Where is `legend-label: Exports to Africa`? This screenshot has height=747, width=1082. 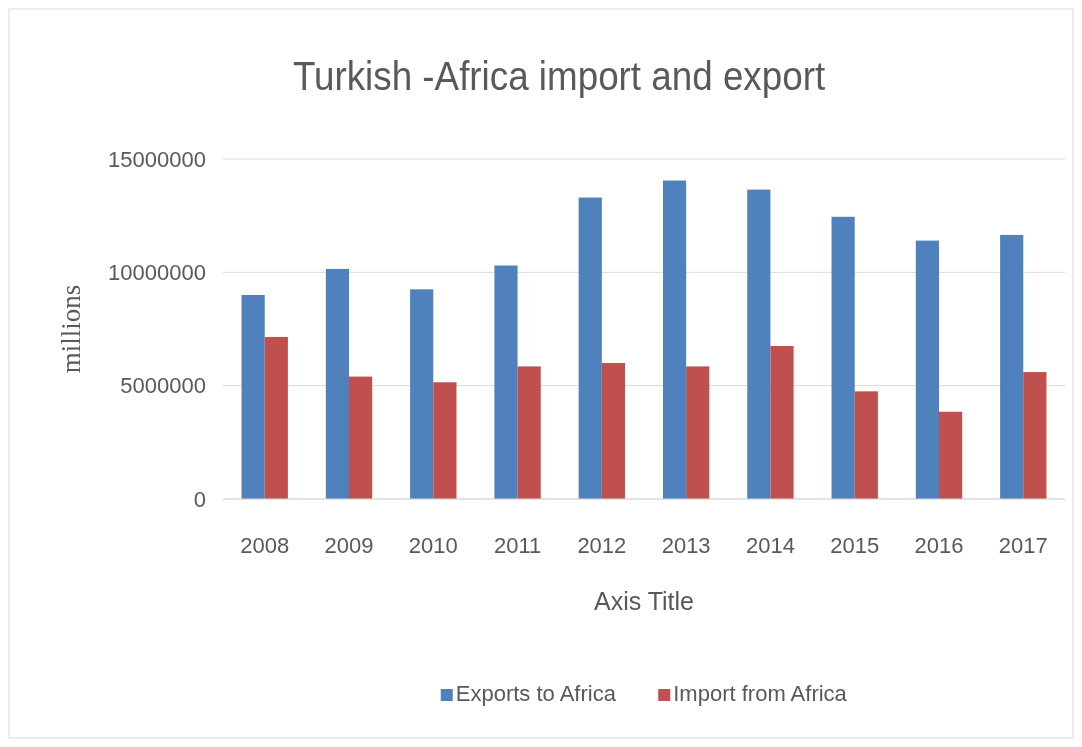
legend-label: Exports to Africa is located at coordinates (536, 693).